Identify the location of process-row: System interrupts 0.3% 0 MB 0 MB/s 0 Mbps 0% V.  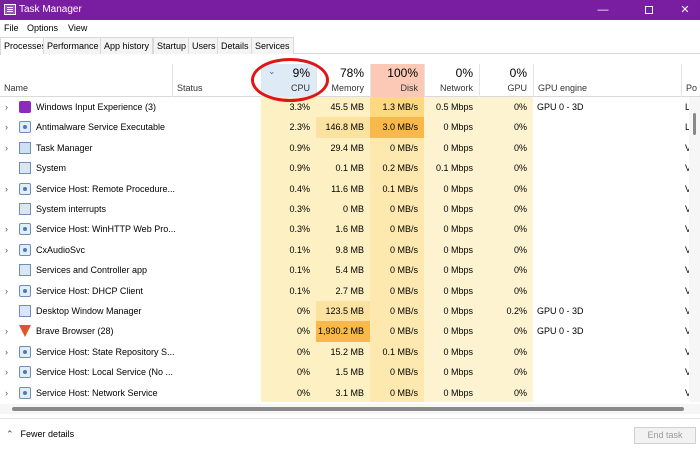
(350, 209).